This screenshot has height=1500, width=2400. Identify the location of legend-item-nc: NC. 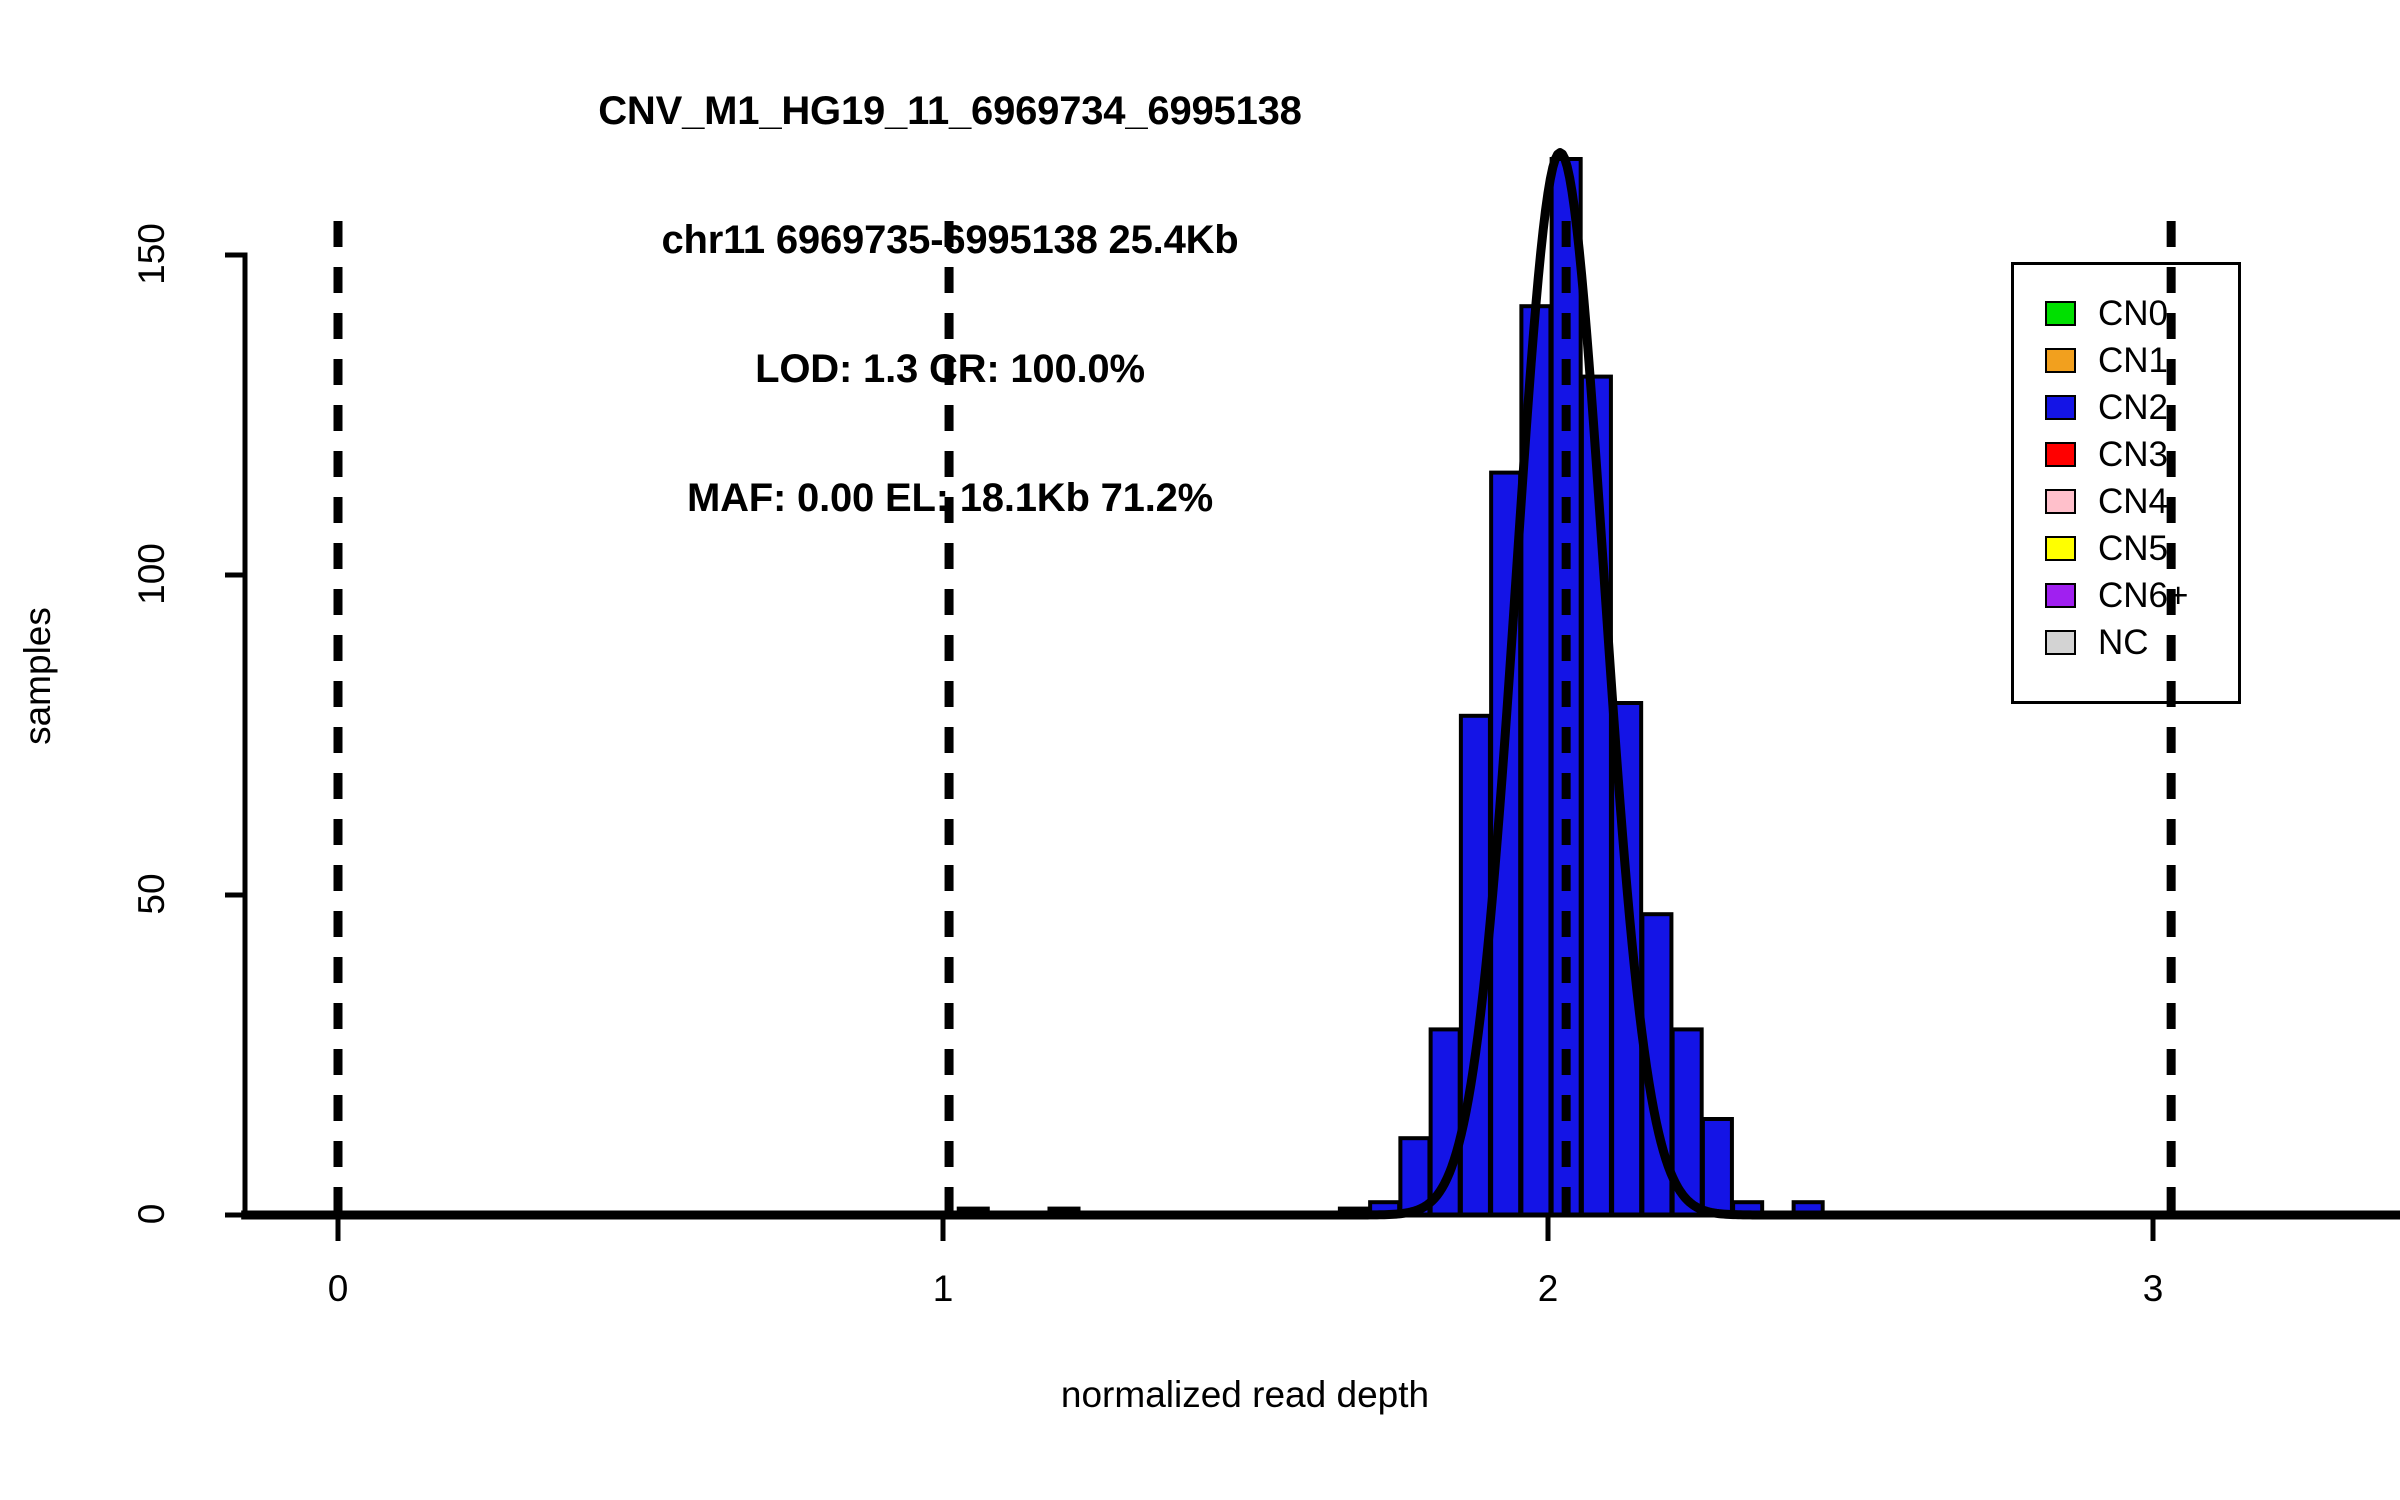
(2143, 642).